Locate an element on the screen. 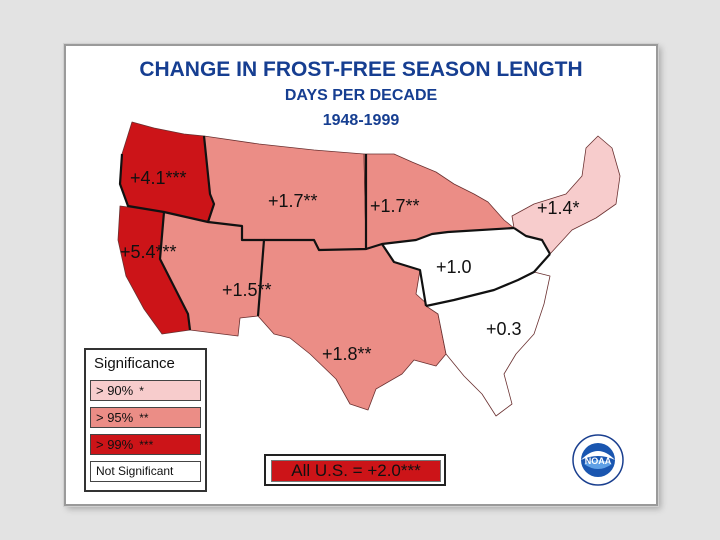  label-south-central: +1.8** is located at coordinates (347, 354).